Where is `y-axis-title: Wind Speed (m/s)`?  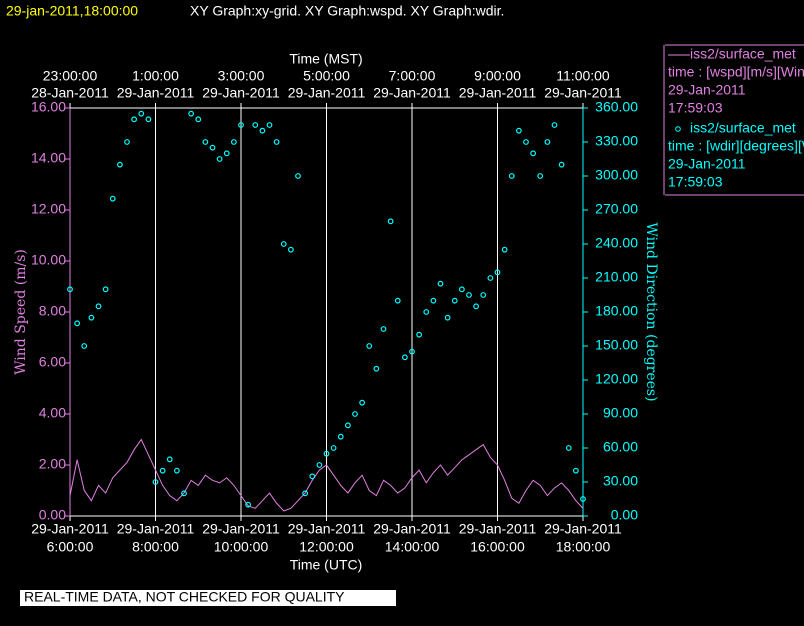
y-axis-title: Wind Speed (m/s) is located at coordinates (21, 312).